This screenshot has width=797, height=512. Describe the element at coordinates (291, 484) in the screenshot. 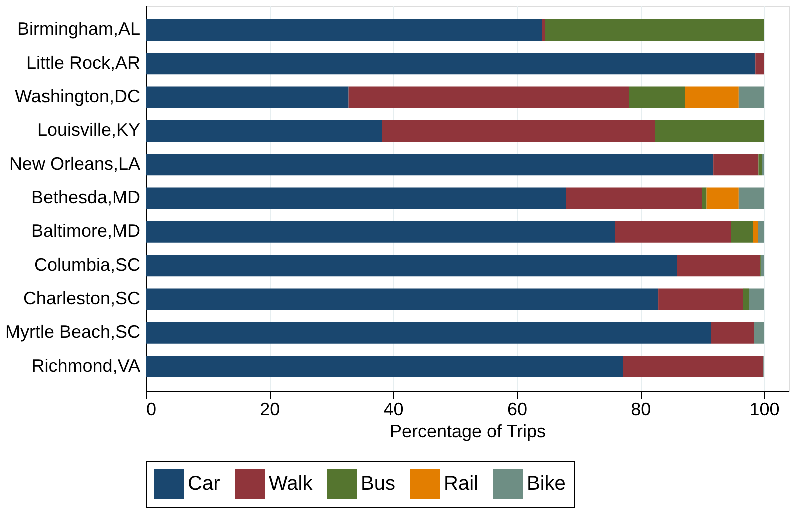

I see `legend-label: Walk` at that location.